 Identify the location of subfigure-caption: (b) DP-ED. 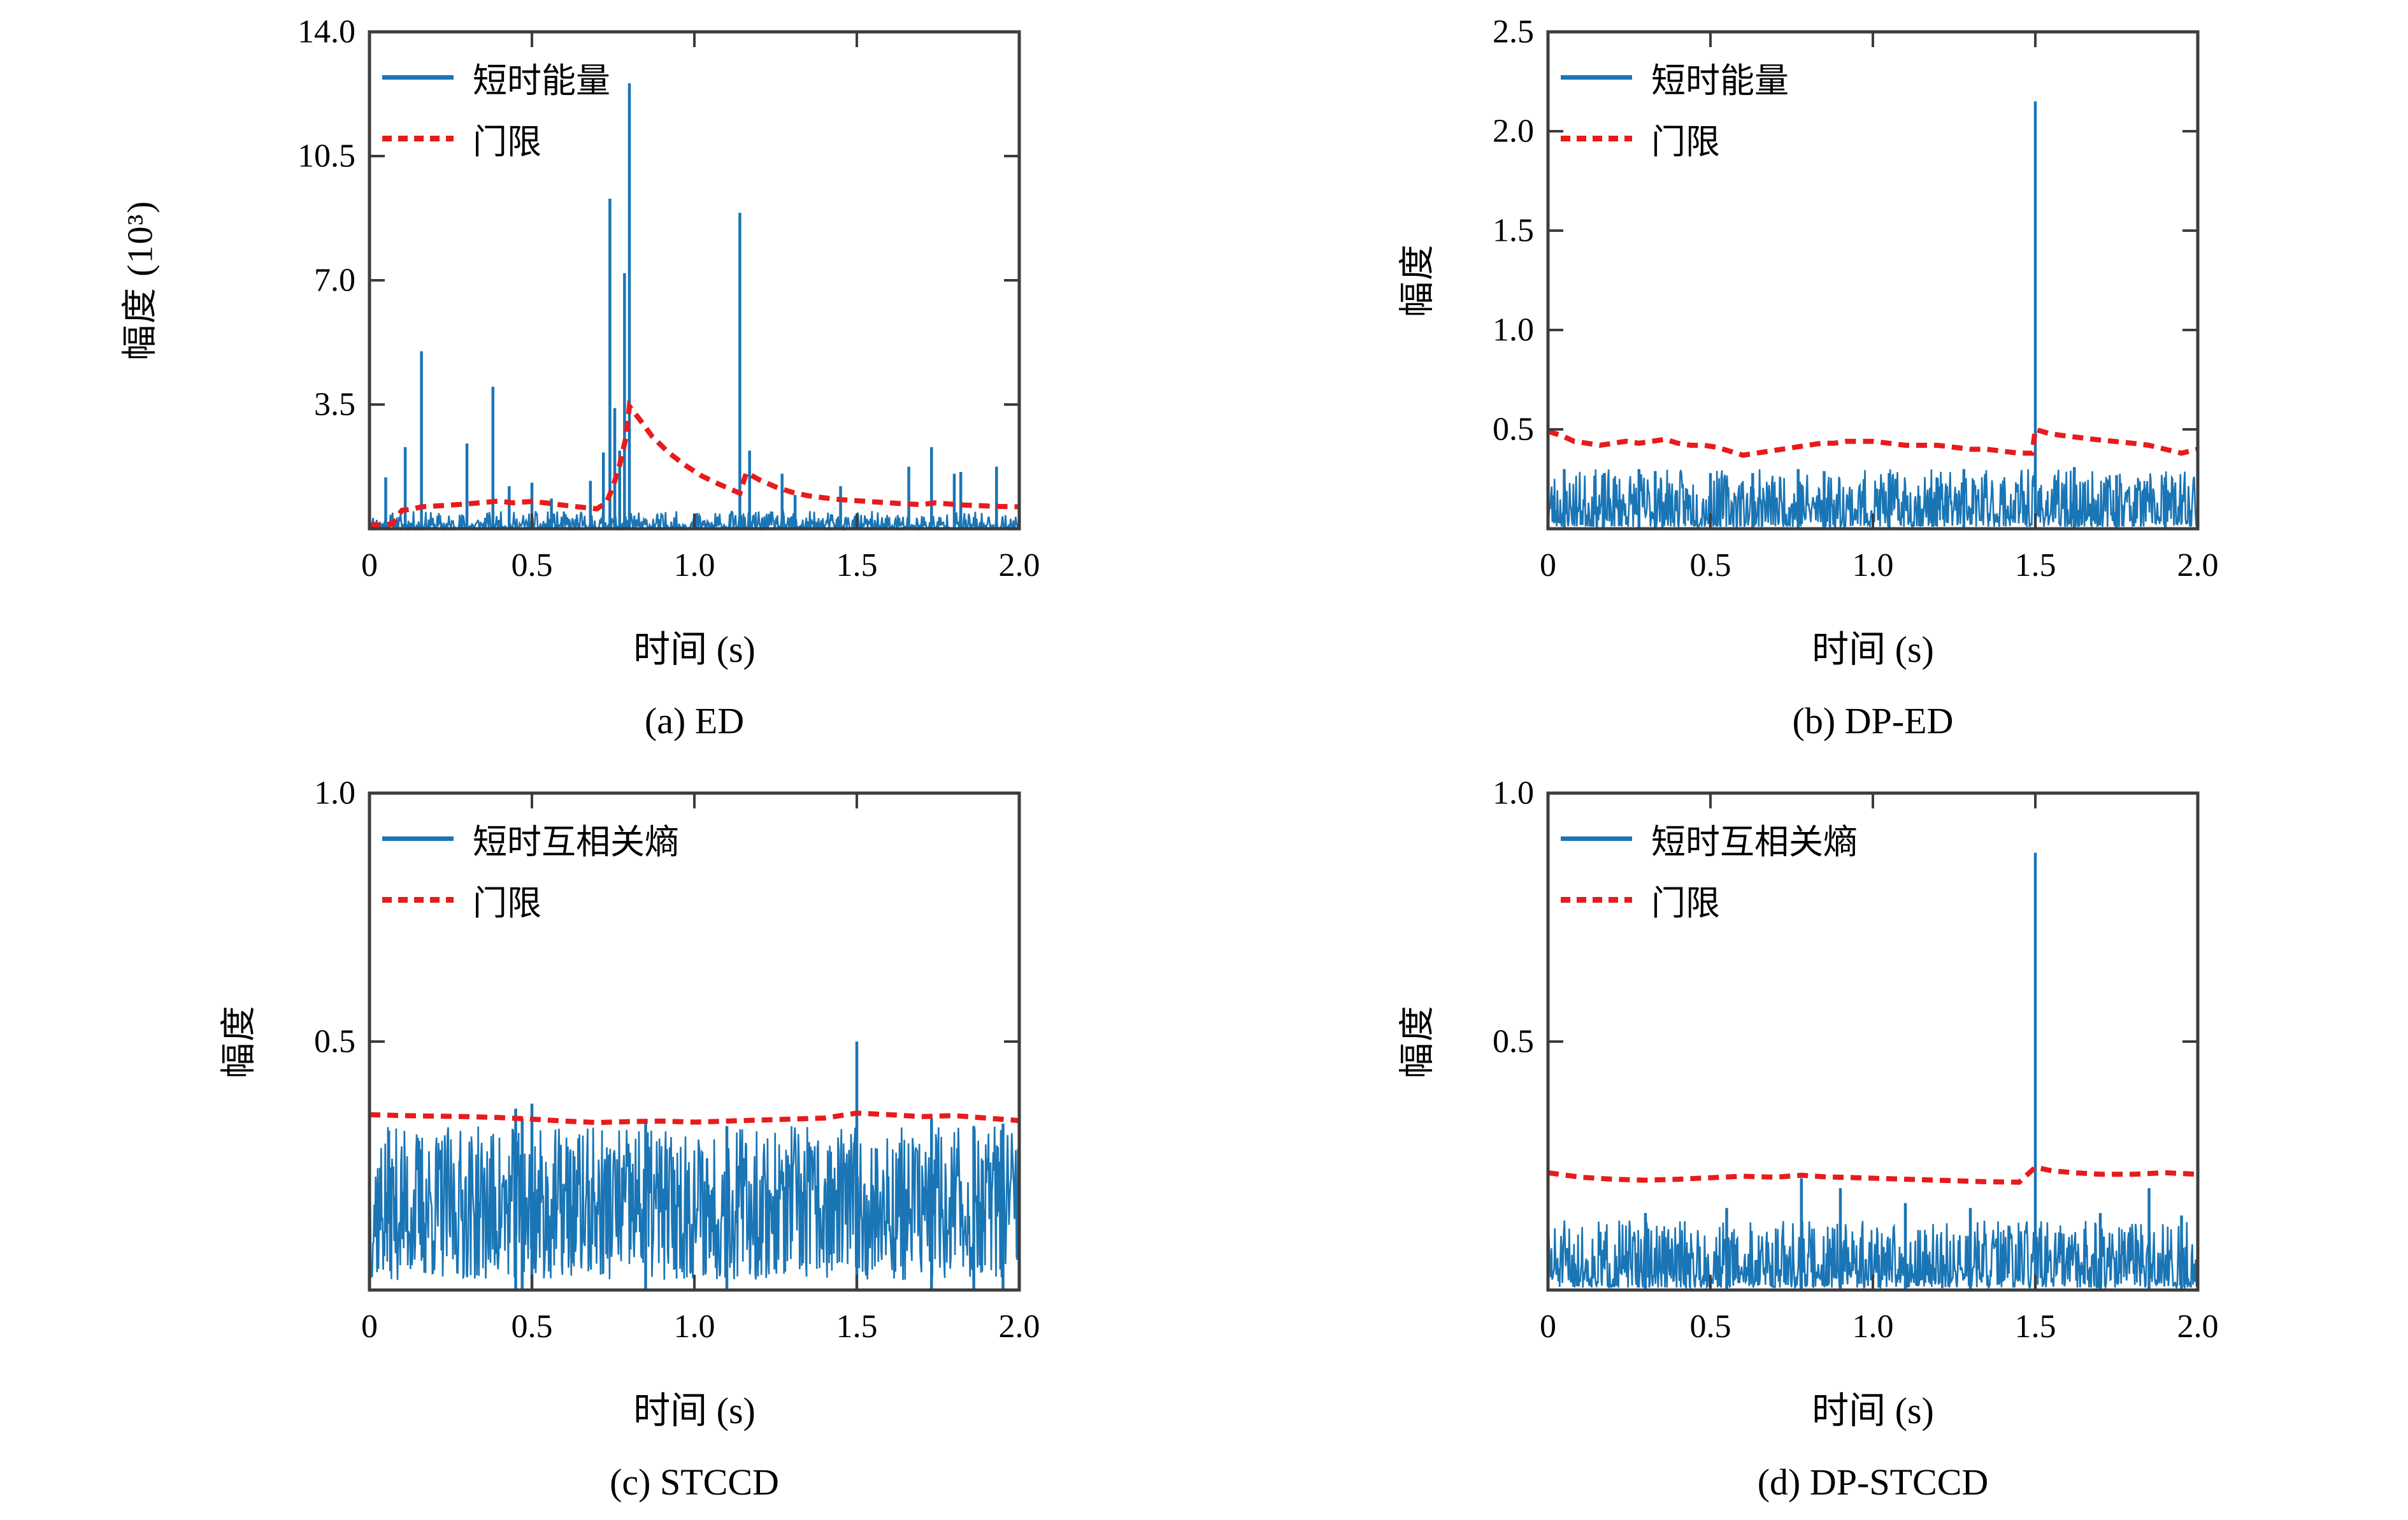
(1873, 721).